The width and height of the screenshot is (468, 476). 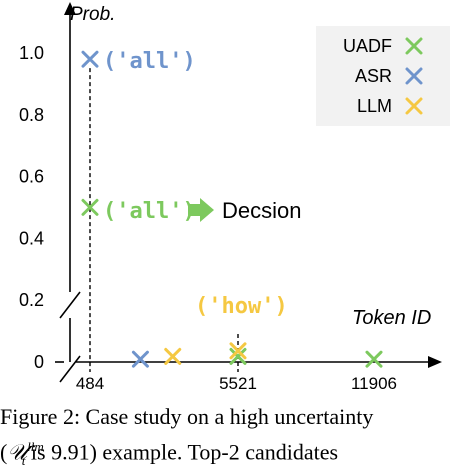 I want to click on caption-sup: llm, so click(x=35, y=446).